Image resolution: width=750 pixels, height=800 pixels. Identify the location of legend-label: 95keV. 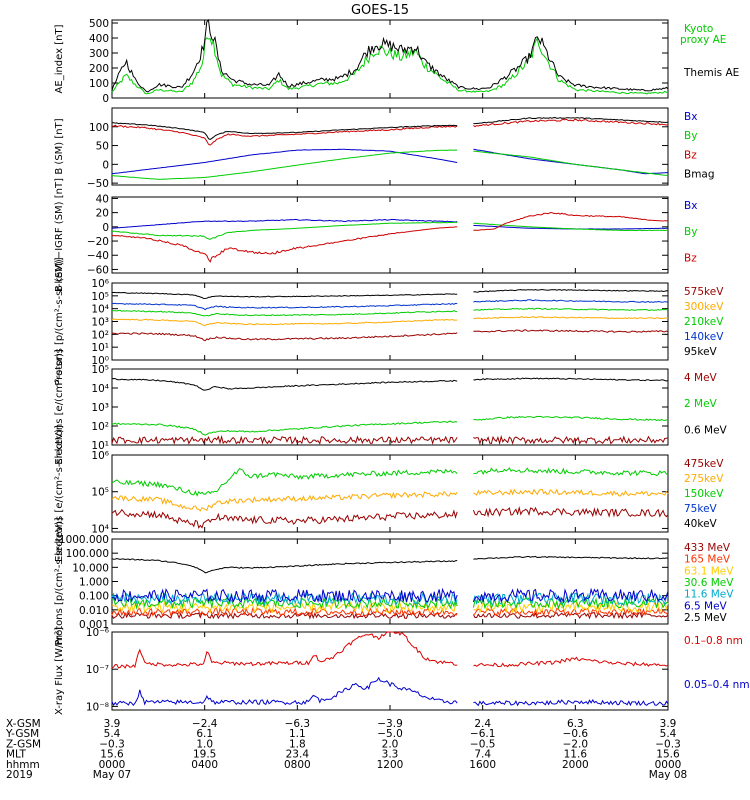
(701, 352).